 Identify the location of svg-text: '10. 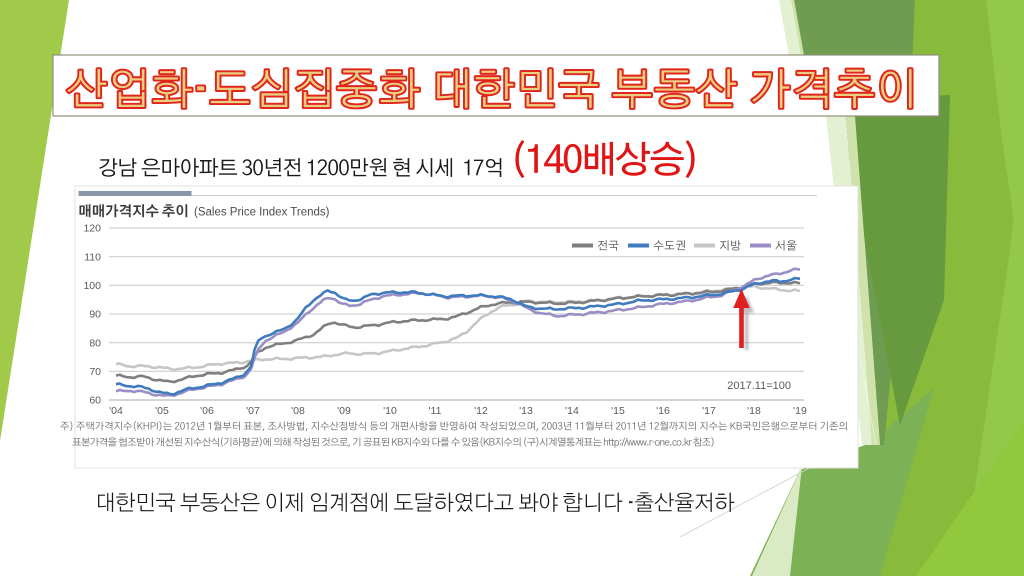
(390, 411).